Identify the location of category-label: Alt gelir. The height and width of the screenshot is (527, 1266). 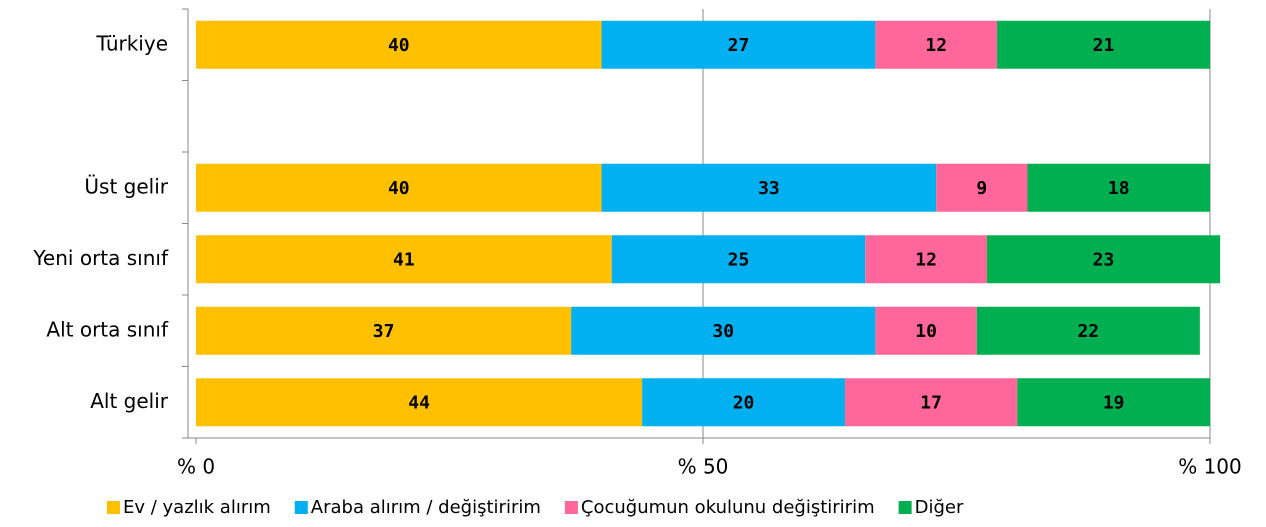
(129, 401).